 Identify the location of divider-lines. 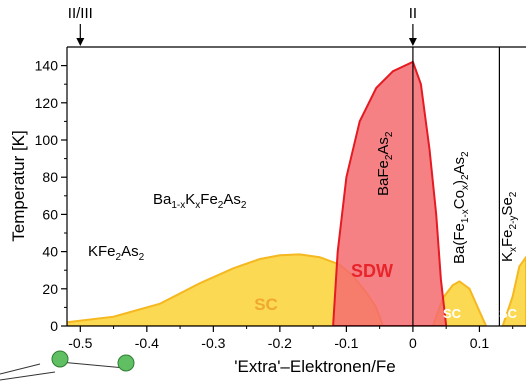
(456, 186).